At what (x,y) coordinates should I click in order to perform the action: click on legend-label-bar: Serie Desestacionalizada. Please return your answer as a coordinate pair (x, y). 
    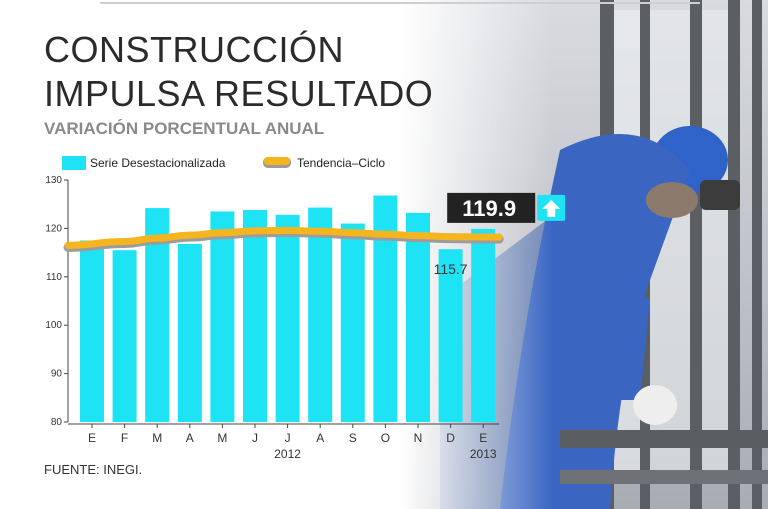
    Looking at the image, I should click on (158, 163).